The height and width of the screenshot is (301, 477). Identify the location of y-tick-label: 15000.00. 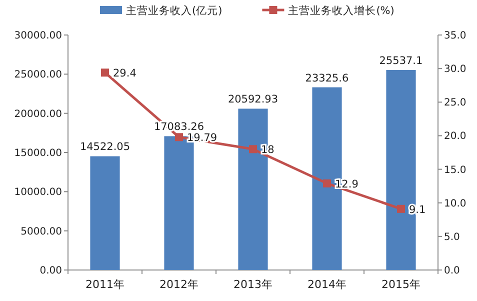
(38, 153).